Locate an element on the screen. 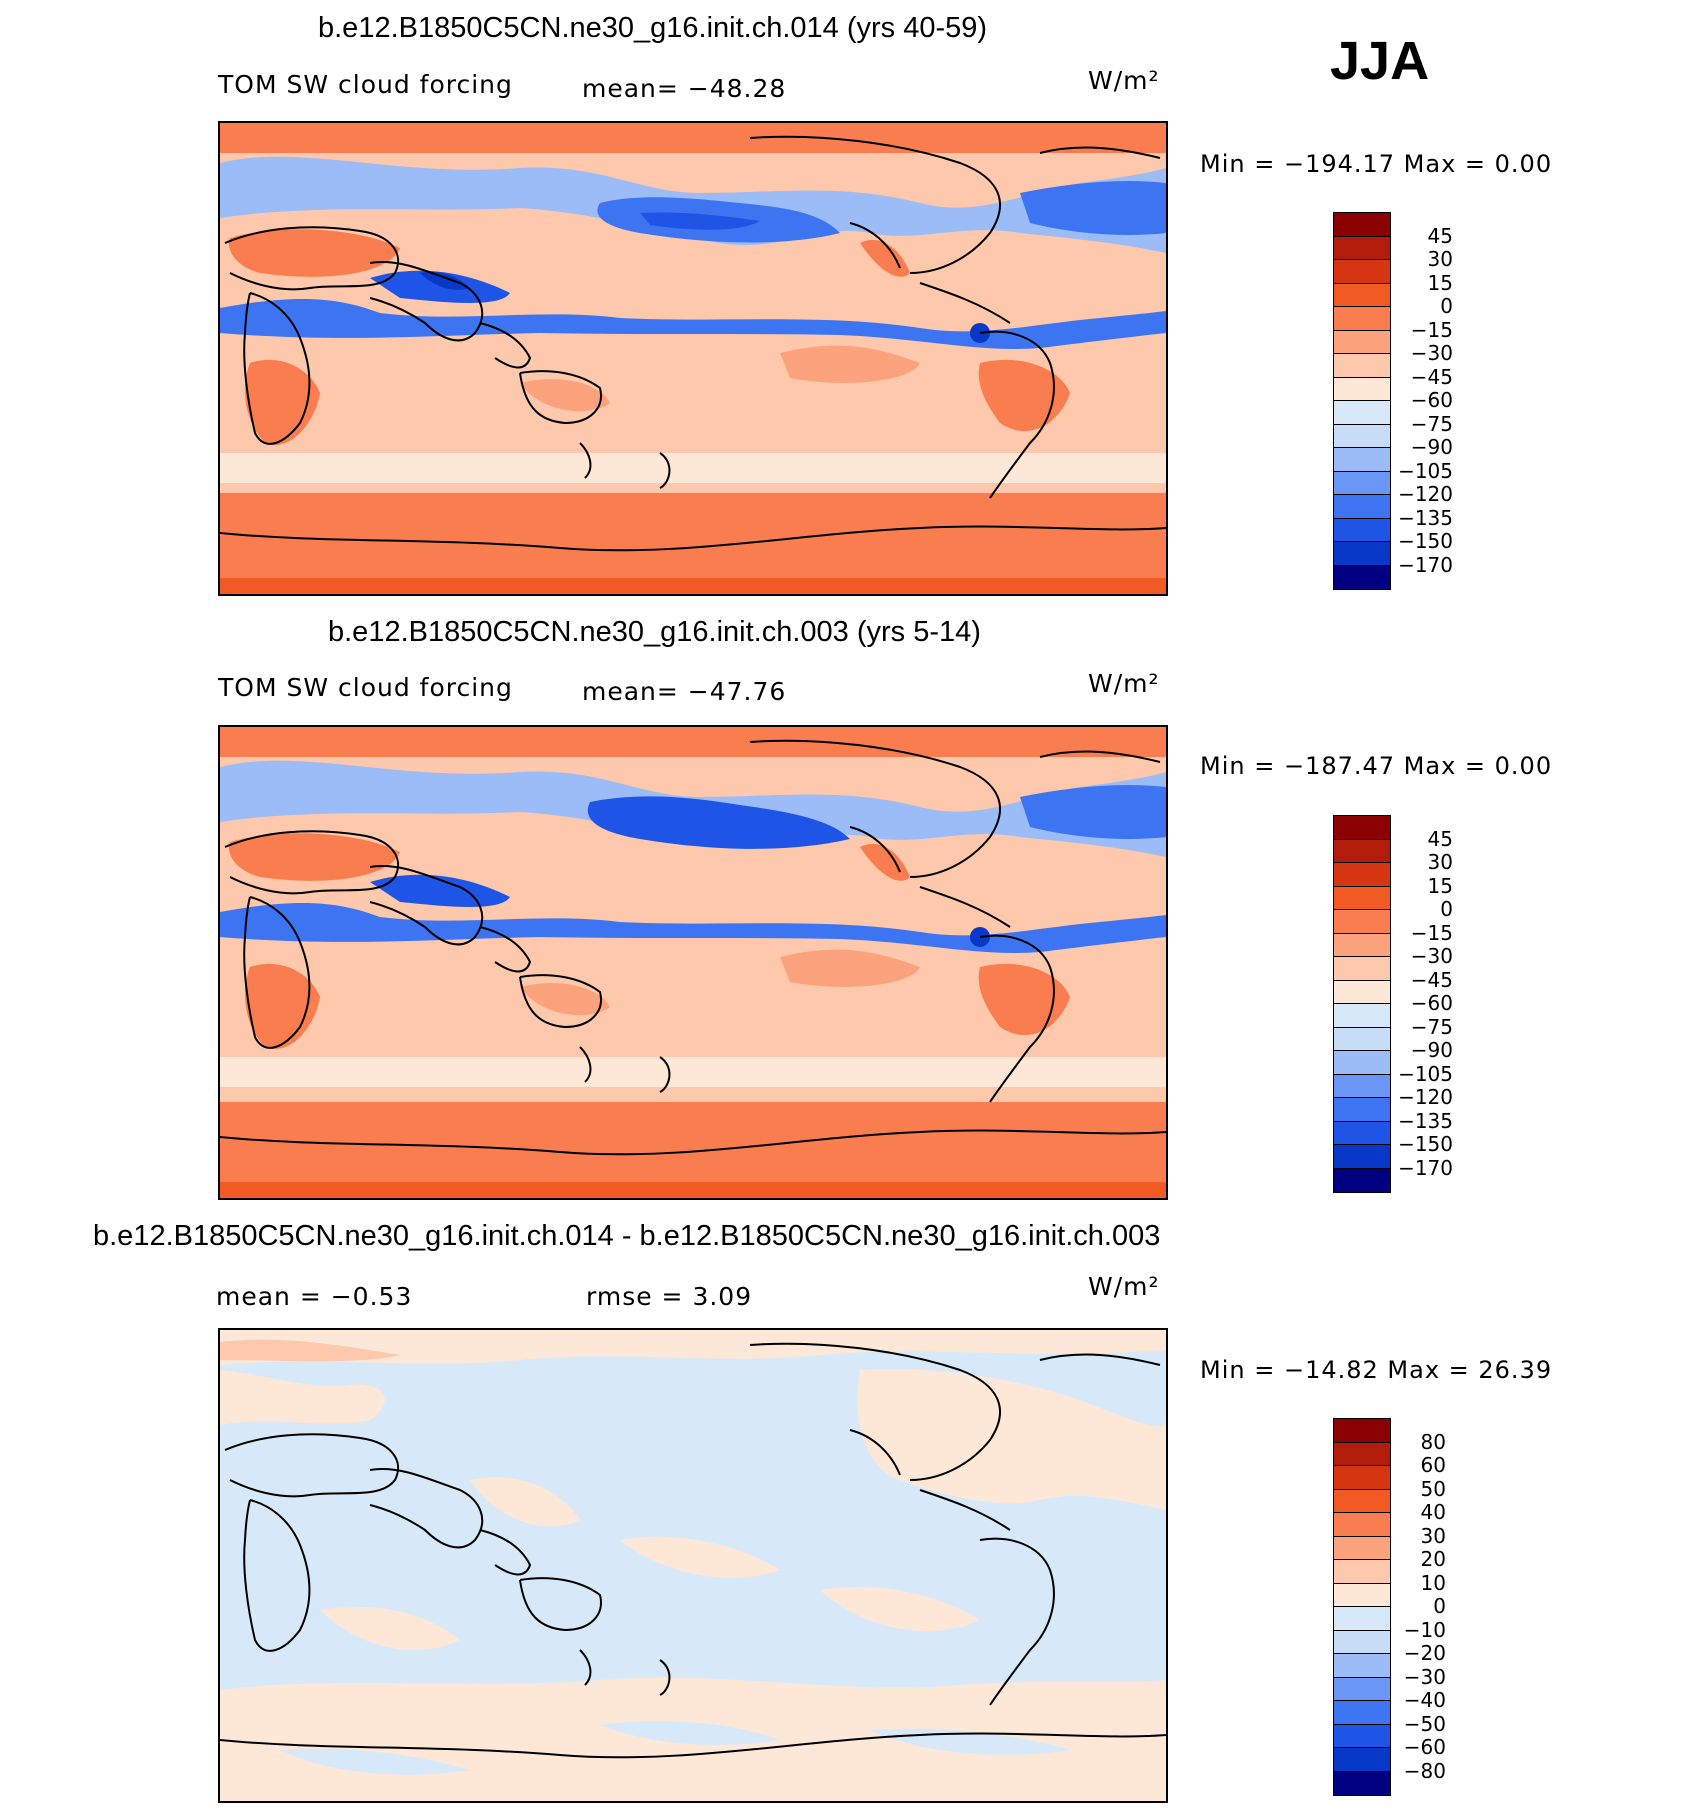  panel-1-minmax: Min = −194.17 Max = 0.00 is located at coordinates (1376, 164).